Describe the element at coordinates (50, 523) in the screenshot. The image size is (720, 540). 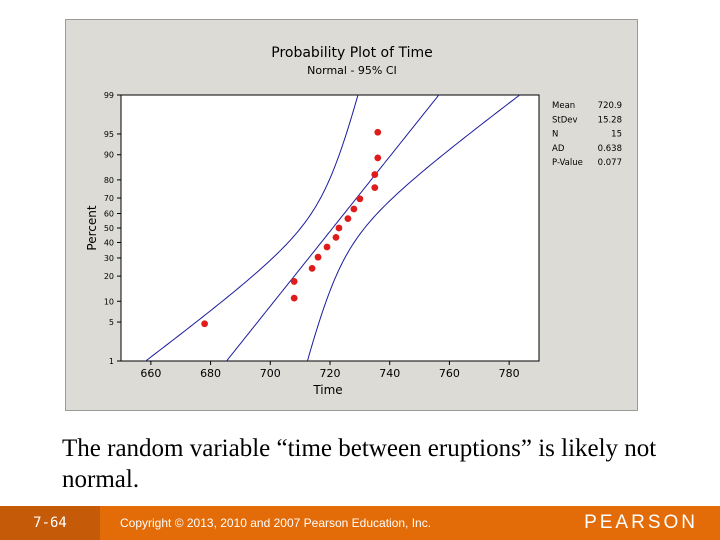
I see `slide-number: 7-64` at that location.